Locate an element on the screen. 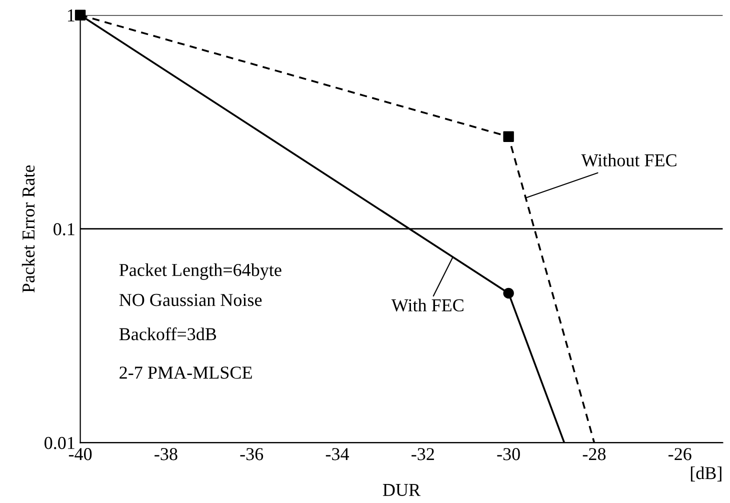 The image size is (730, 503). x-tick-label: -40 is located at coordinates (80, 454).